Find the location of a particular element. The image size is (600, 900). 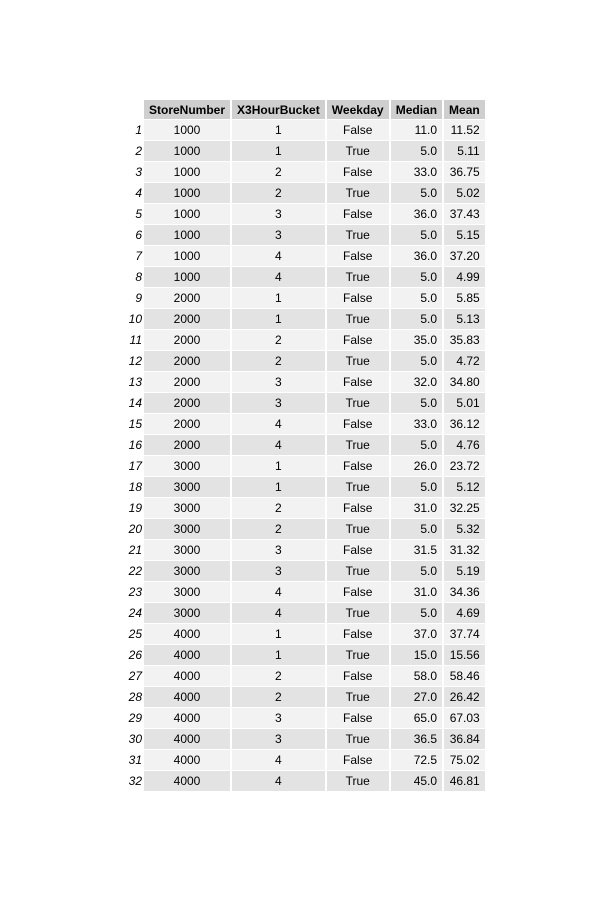

table-row: 10 2000 1 True 5.0 5.13 is located at coordinates (304, 319).